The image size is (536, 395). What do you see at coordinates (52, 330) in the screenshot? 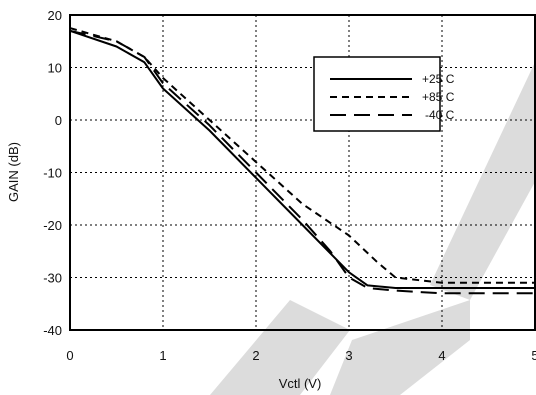
I see `y-tick-label: -40` at bounding box center [52, 330].